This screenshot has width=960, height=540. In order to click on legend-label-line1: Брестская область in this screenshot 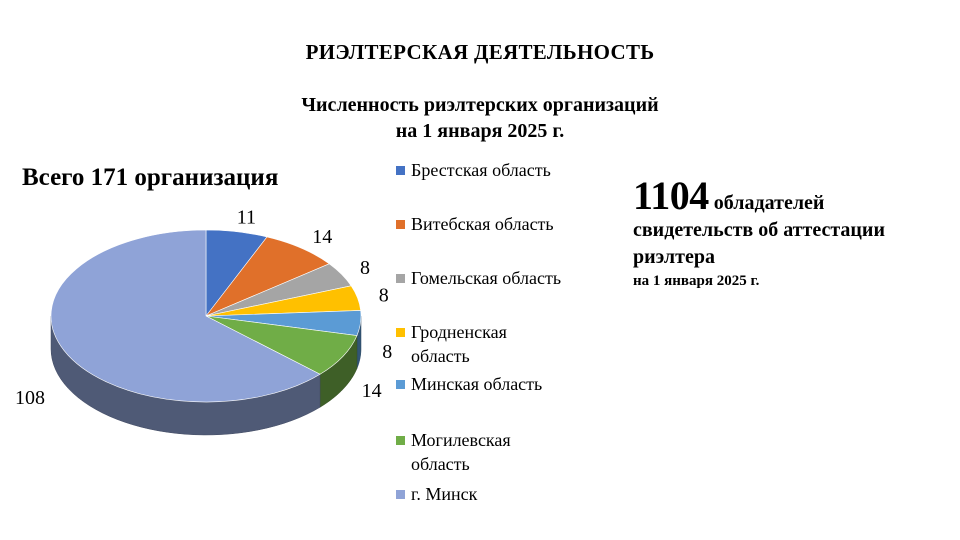, I will do `click(481, 170)`.